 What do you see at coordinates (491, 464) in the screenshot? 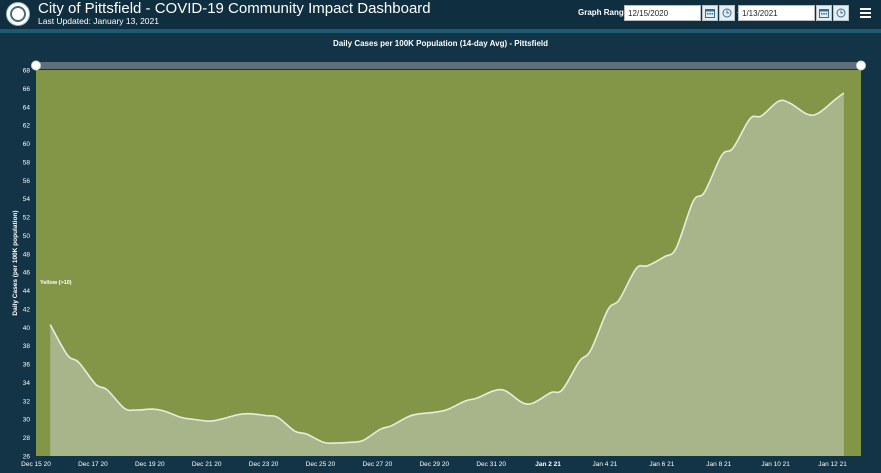
I see `x-tick-label: Dec 31 20` at bounding box center [491, 464].